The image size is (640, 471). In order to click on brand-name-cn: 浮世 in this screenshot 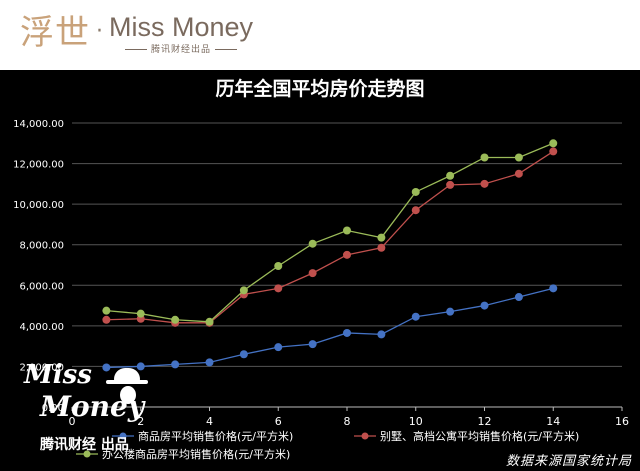, I will do `click(55, 33)`.